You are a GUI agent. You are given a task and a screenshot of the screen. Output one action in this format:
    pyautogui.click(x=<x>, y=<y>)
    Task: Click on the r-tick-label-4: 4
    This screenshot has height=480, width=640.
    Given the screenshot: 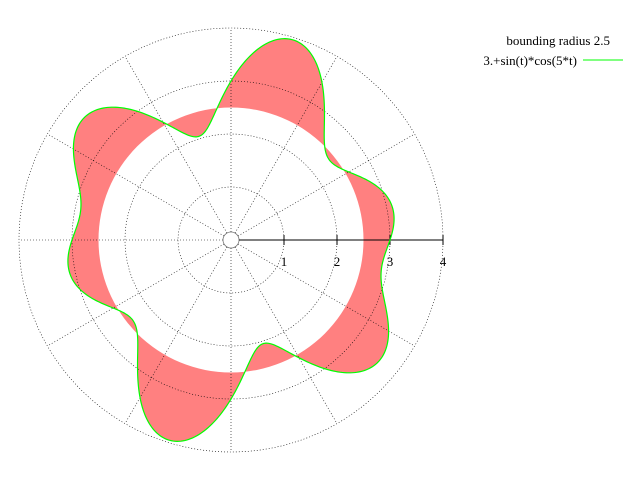 What is the action you would take?
    pyautogui.click(x=443, y=261)
    